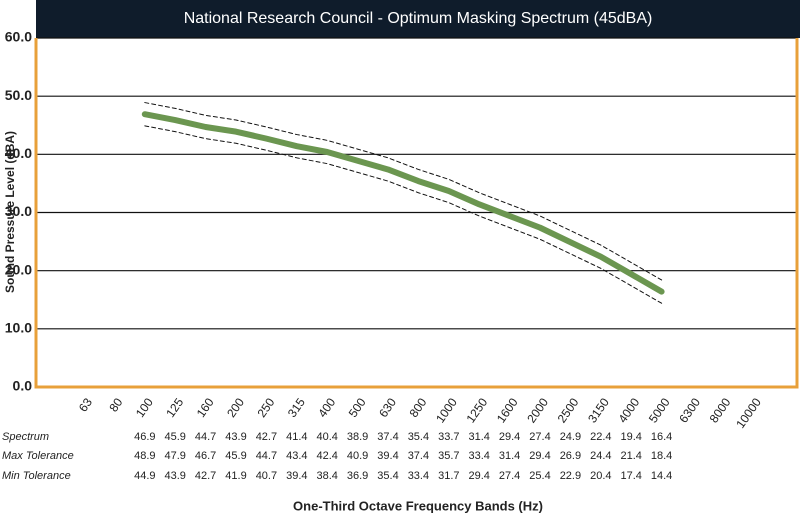  What do you see at coordinates (144, 437) in the screenshot?
I see `data-label: 46.9` at bounding box center [144, 437].